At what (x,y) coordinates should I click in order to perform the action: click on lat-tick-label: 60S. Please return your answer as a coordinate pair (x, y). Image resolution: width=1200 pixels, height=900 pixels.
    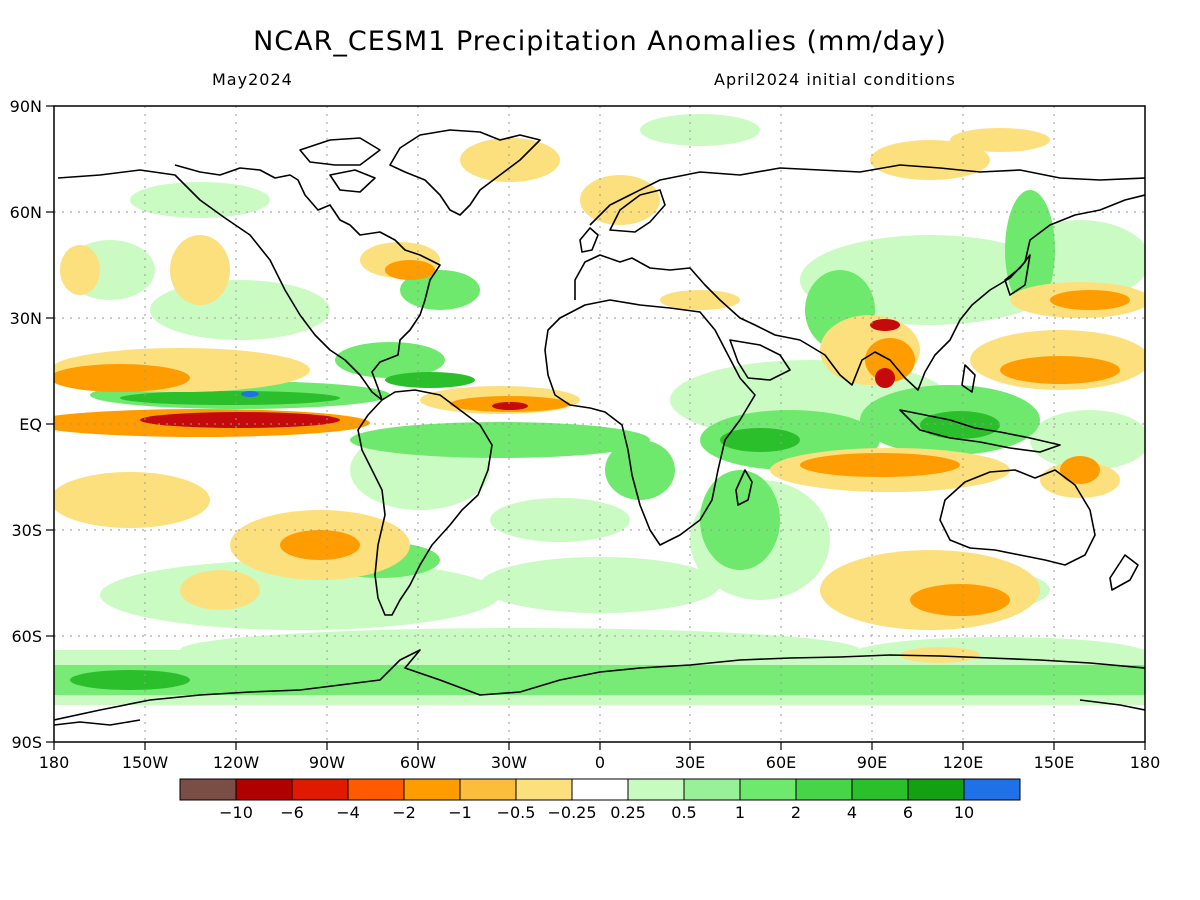
    Looking at the image, I should click on (26, 636).